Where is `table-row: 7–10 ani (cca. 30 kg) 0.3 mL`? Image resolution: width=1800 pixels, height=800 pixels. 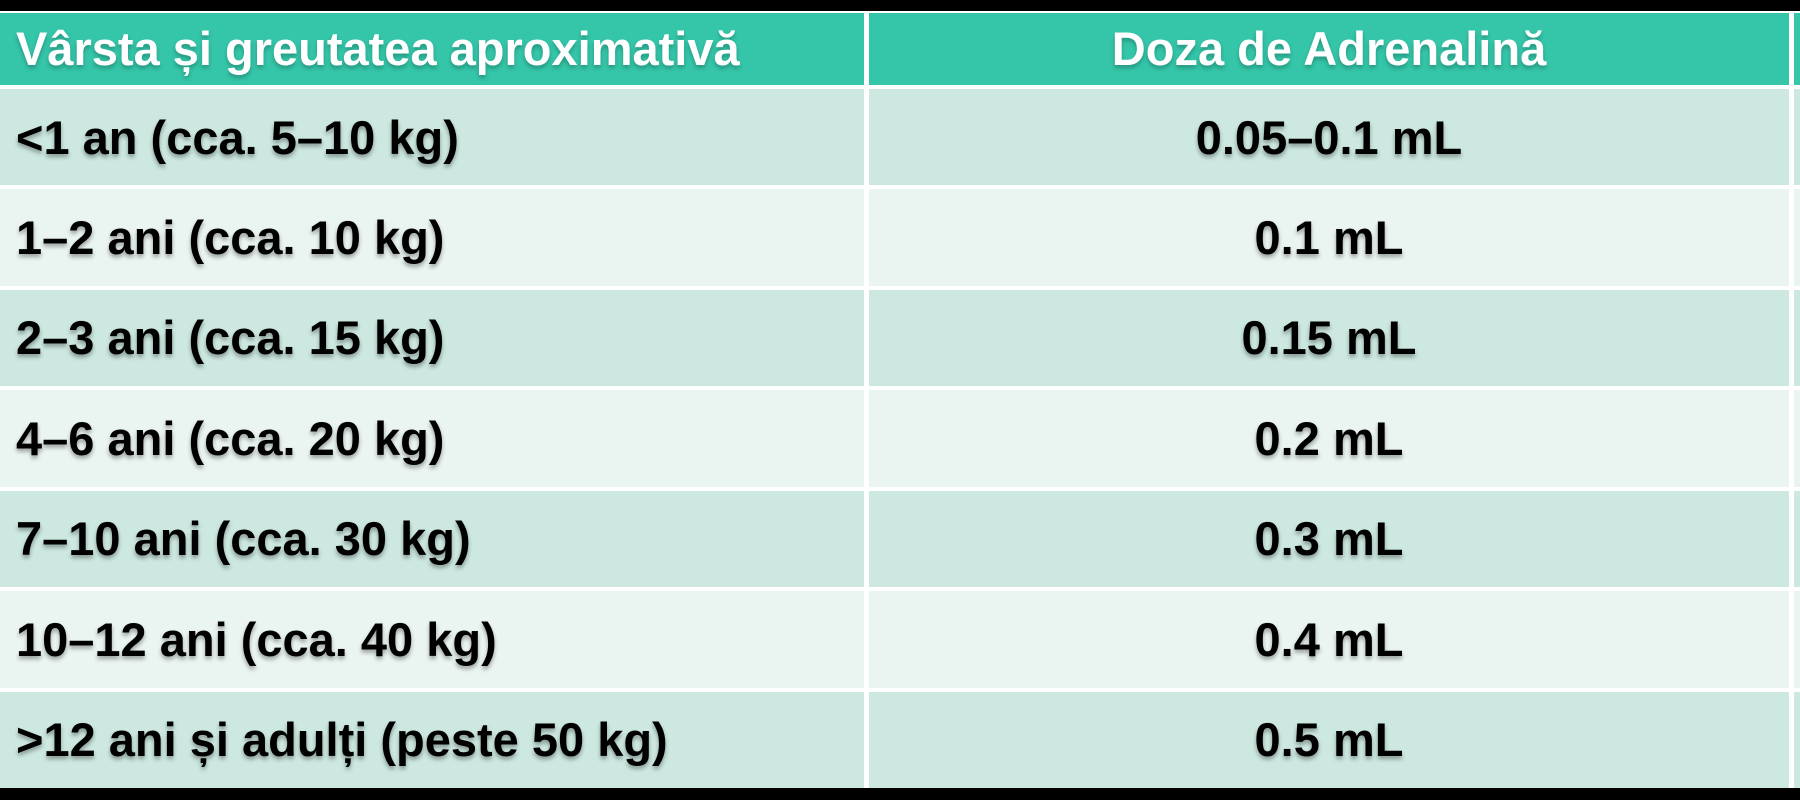 table-row: 7–10 ani (cca. 30 kg) 0.3 mL is located at coordinates (900, 539).